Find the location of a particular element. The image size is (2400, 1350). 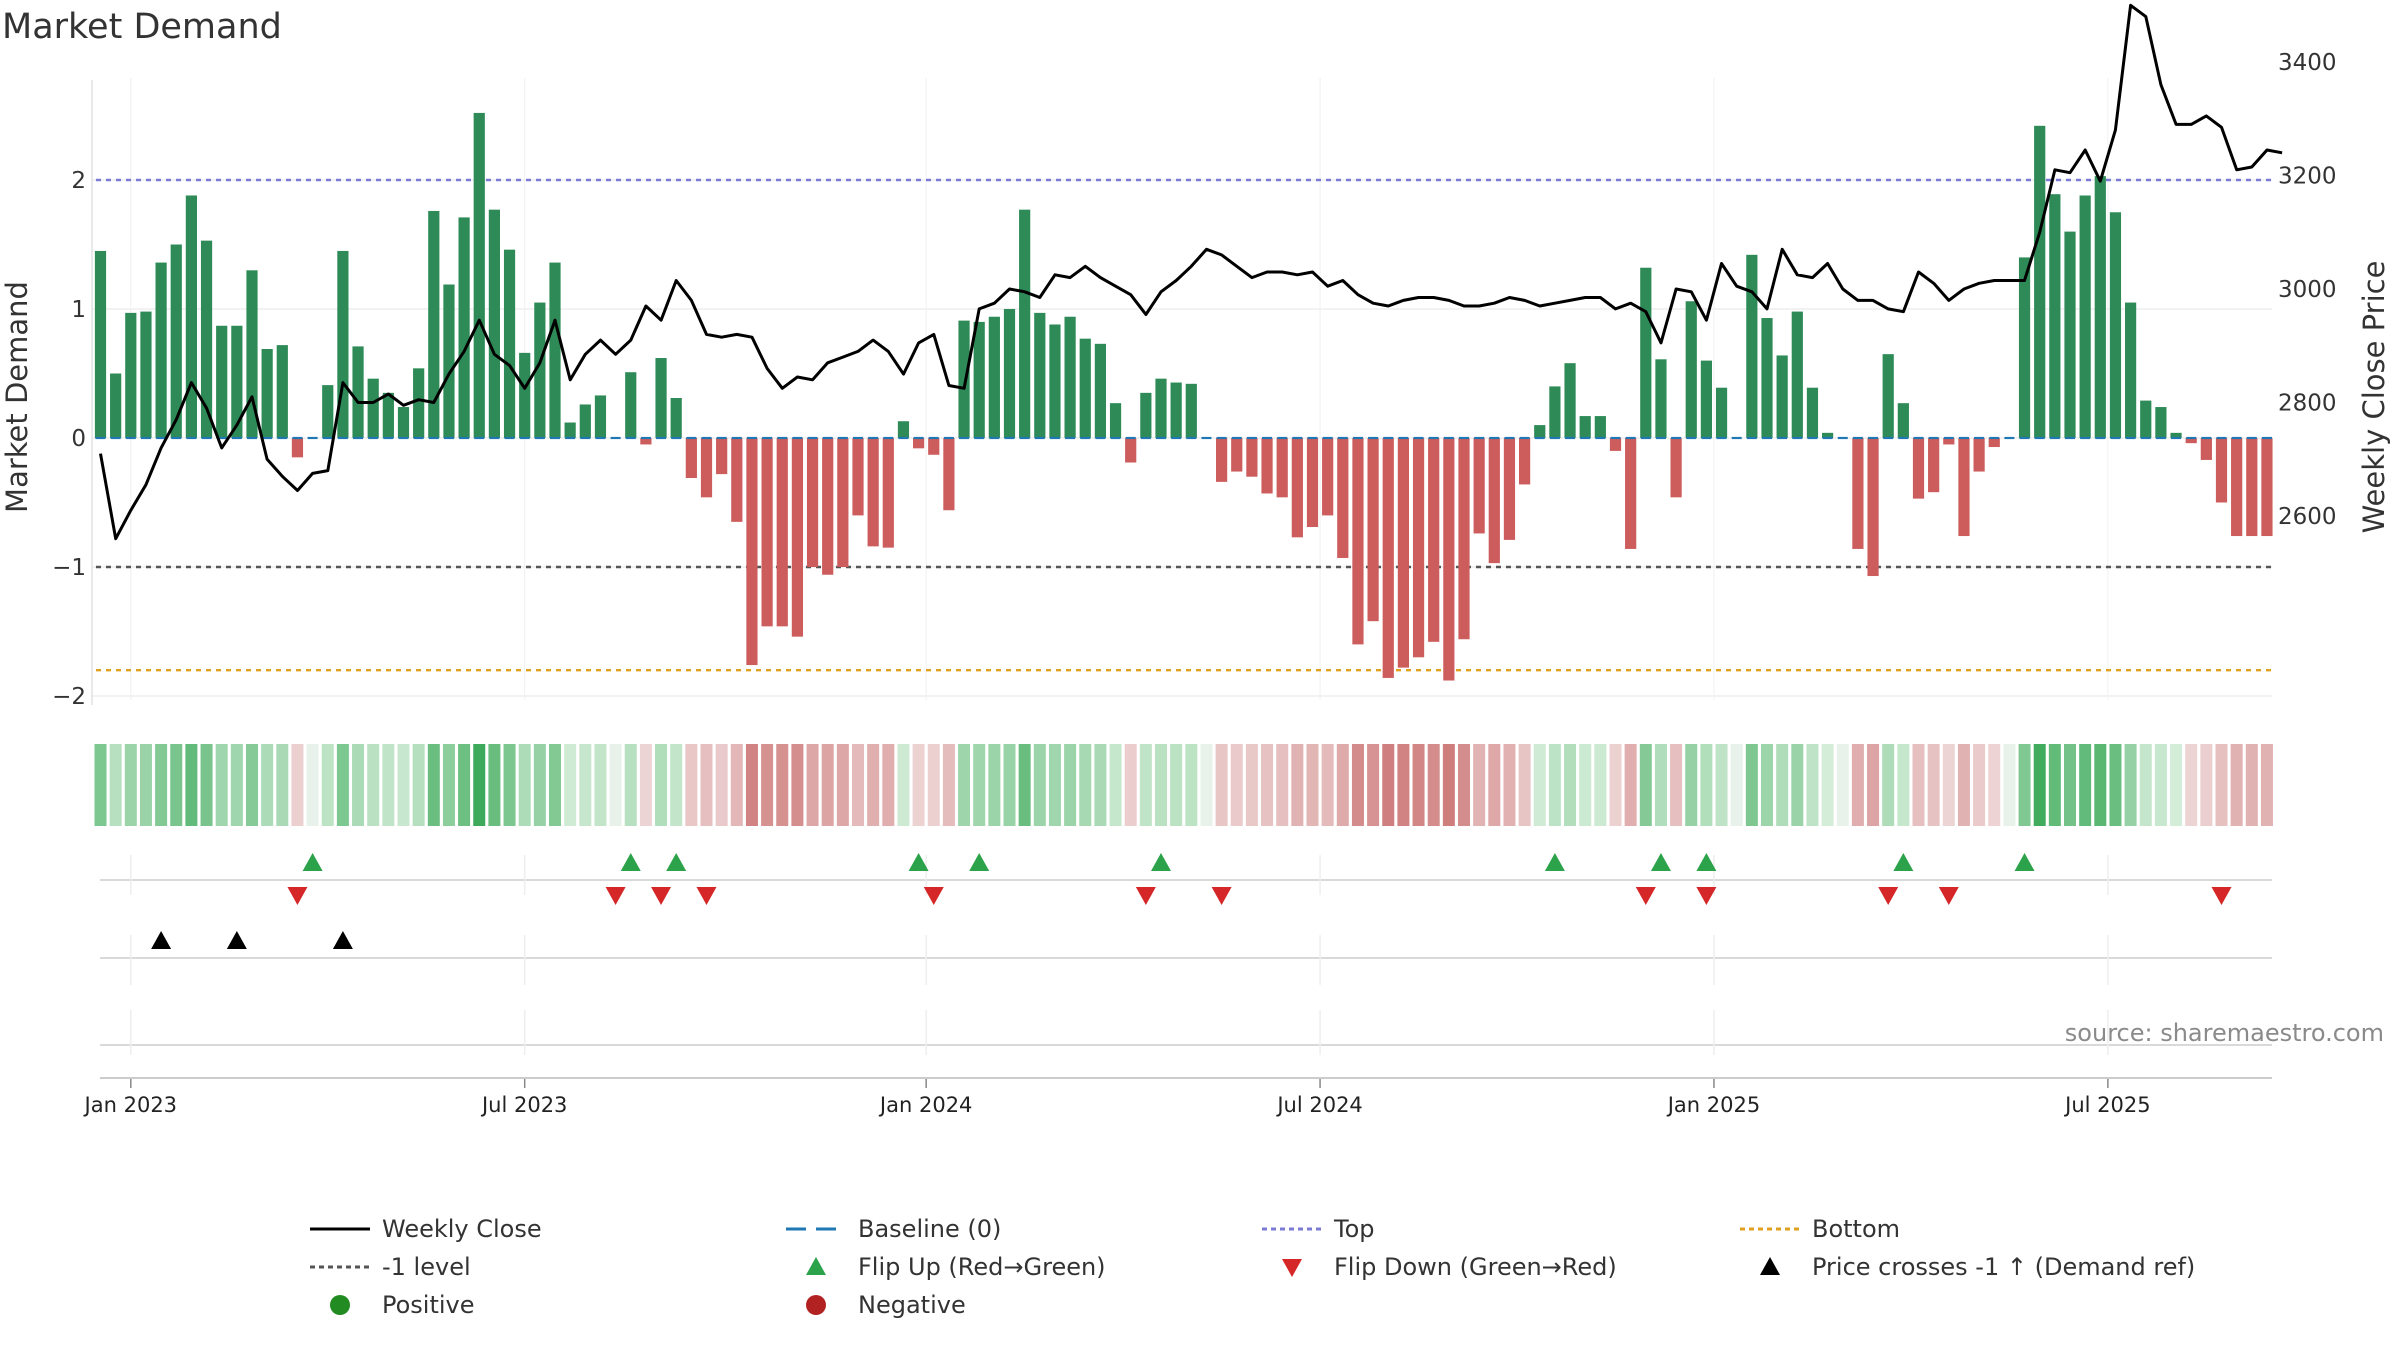

date-tick-label: Jul 2024 is located at coordinates (1318, 1105).